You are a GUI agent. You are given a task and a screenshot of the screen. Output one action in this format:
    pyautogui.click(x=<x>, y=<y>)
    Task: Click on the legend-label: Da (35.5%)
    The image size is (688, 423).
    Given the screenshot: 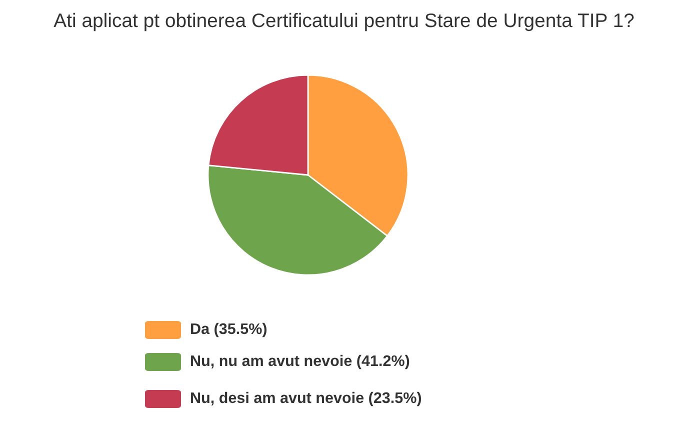 What is the action you would take?
    pyautogui.click(x=229, y=330)
    